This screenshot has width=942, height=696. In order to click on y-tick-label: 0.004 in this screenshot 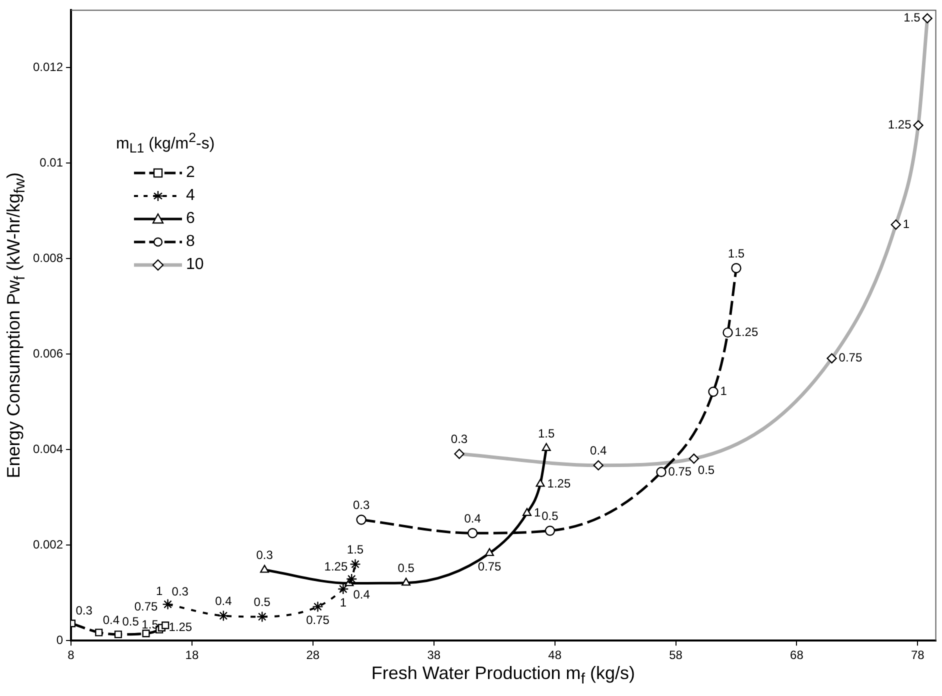, I will do `click(48, 449)`.